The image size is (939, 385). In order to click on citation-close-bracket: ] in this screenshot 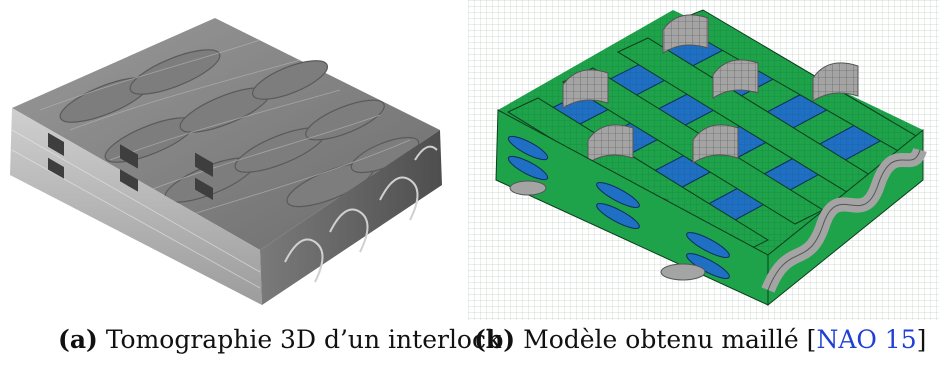, I will do `click(921, 339)`.